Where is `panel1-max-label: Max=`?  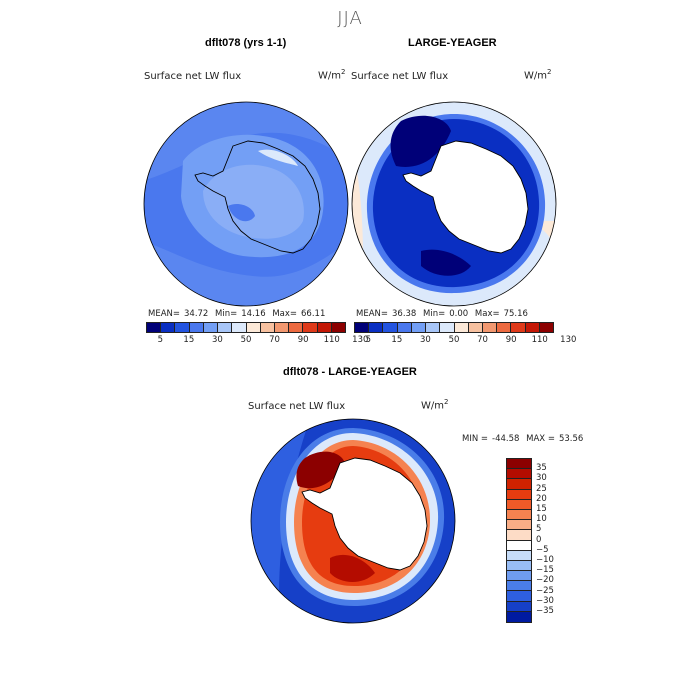 panel1-max-label: Max= is located at coordinates (285, 314).